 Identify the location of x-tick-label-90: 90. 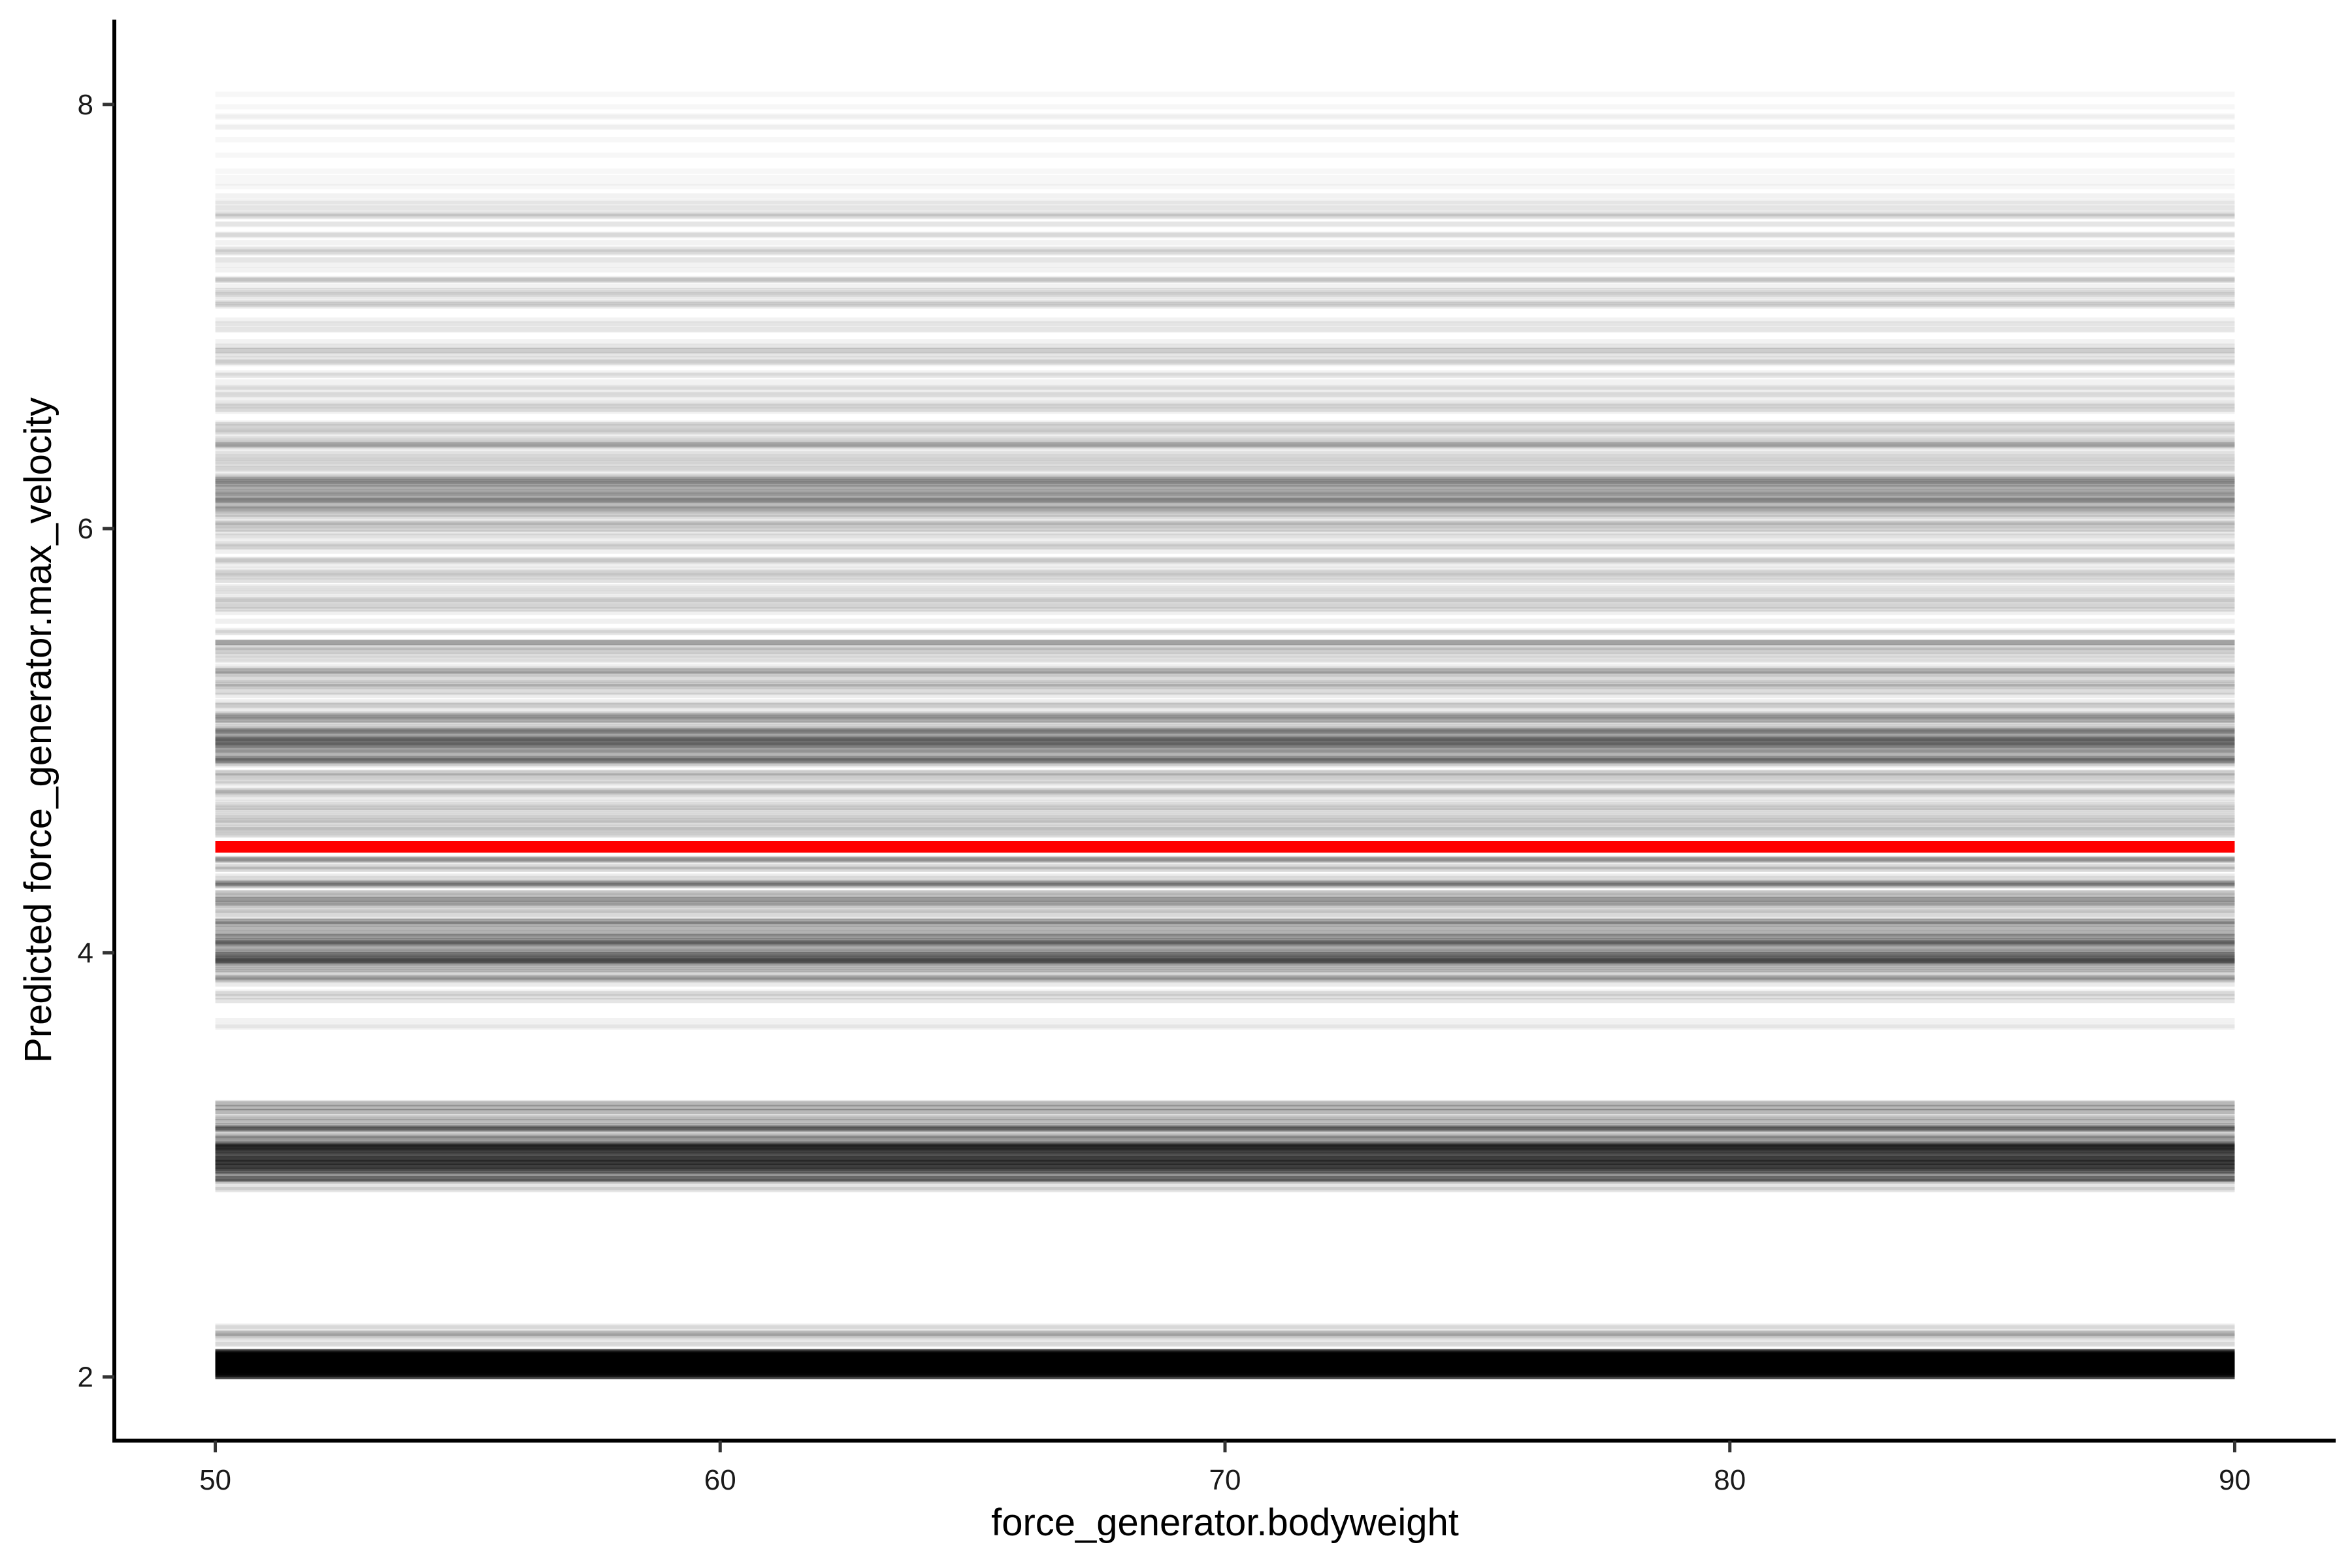
(2235, 1480).